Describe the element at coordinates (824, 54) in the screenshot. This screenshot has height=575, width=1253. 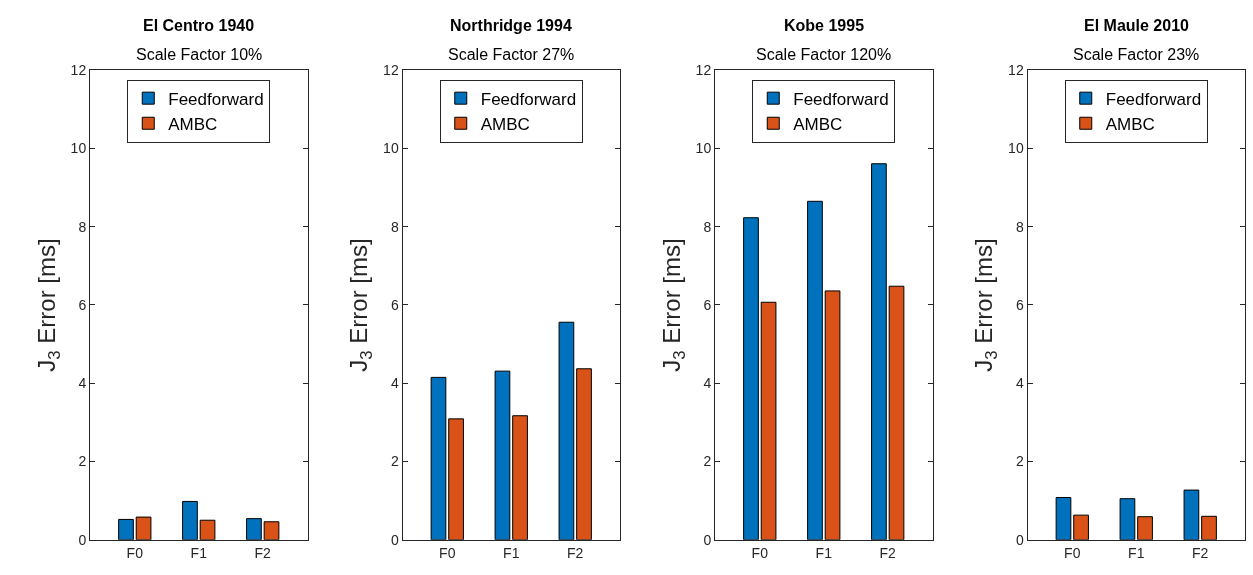
I see `chart-subtitle: Scale Factor 120%` at that location.